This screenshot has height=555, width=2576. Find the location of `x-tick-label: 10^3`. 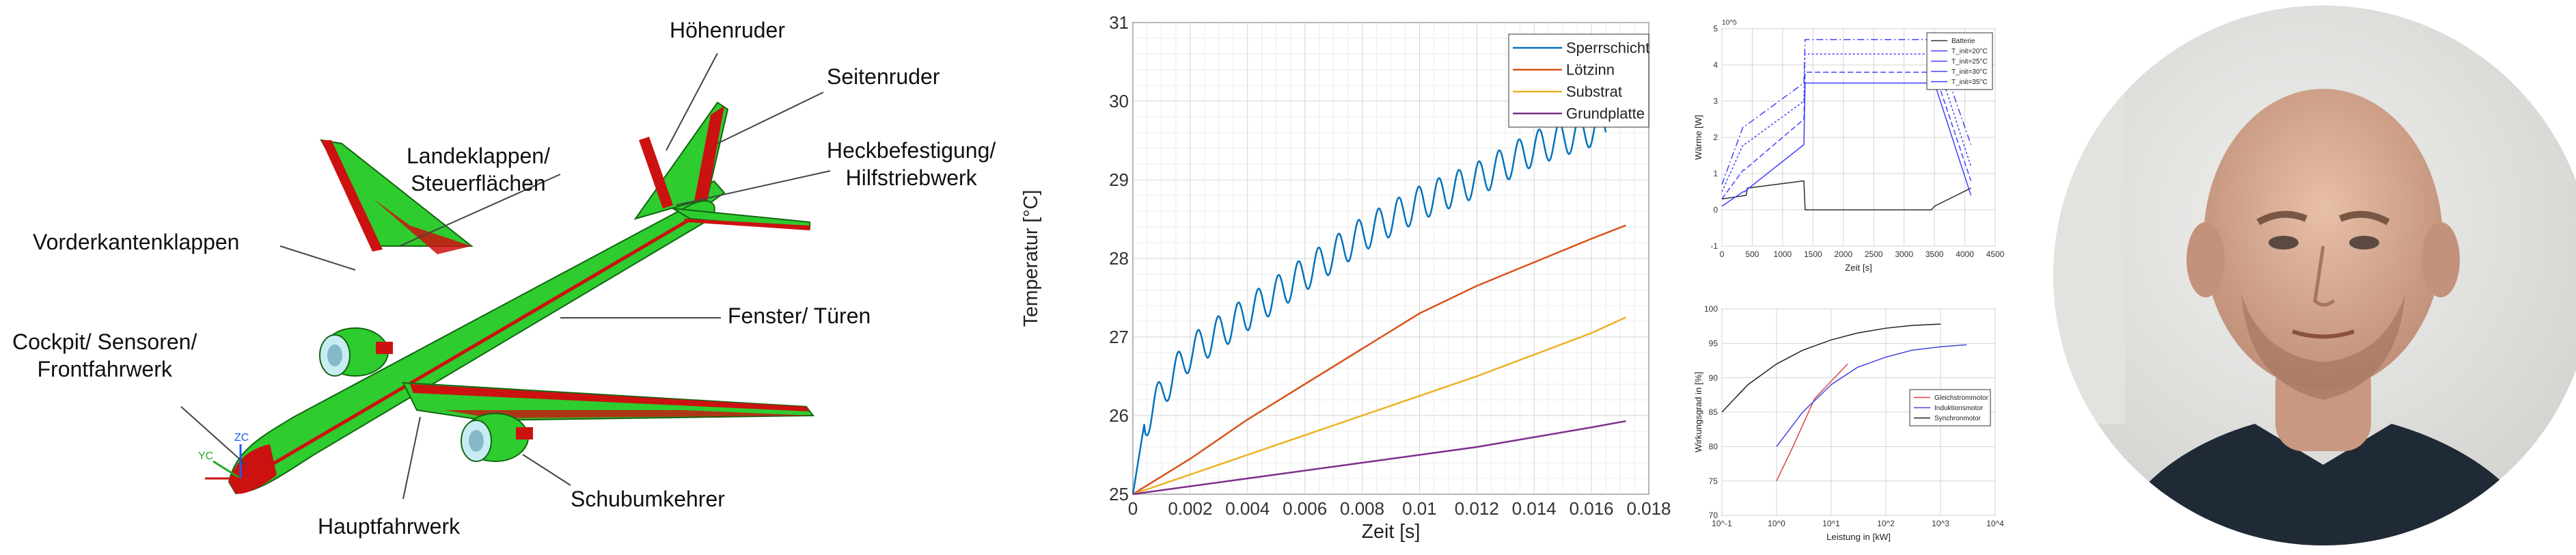

x-tick-label: 10^3 is located at coordinates (1940, 523).